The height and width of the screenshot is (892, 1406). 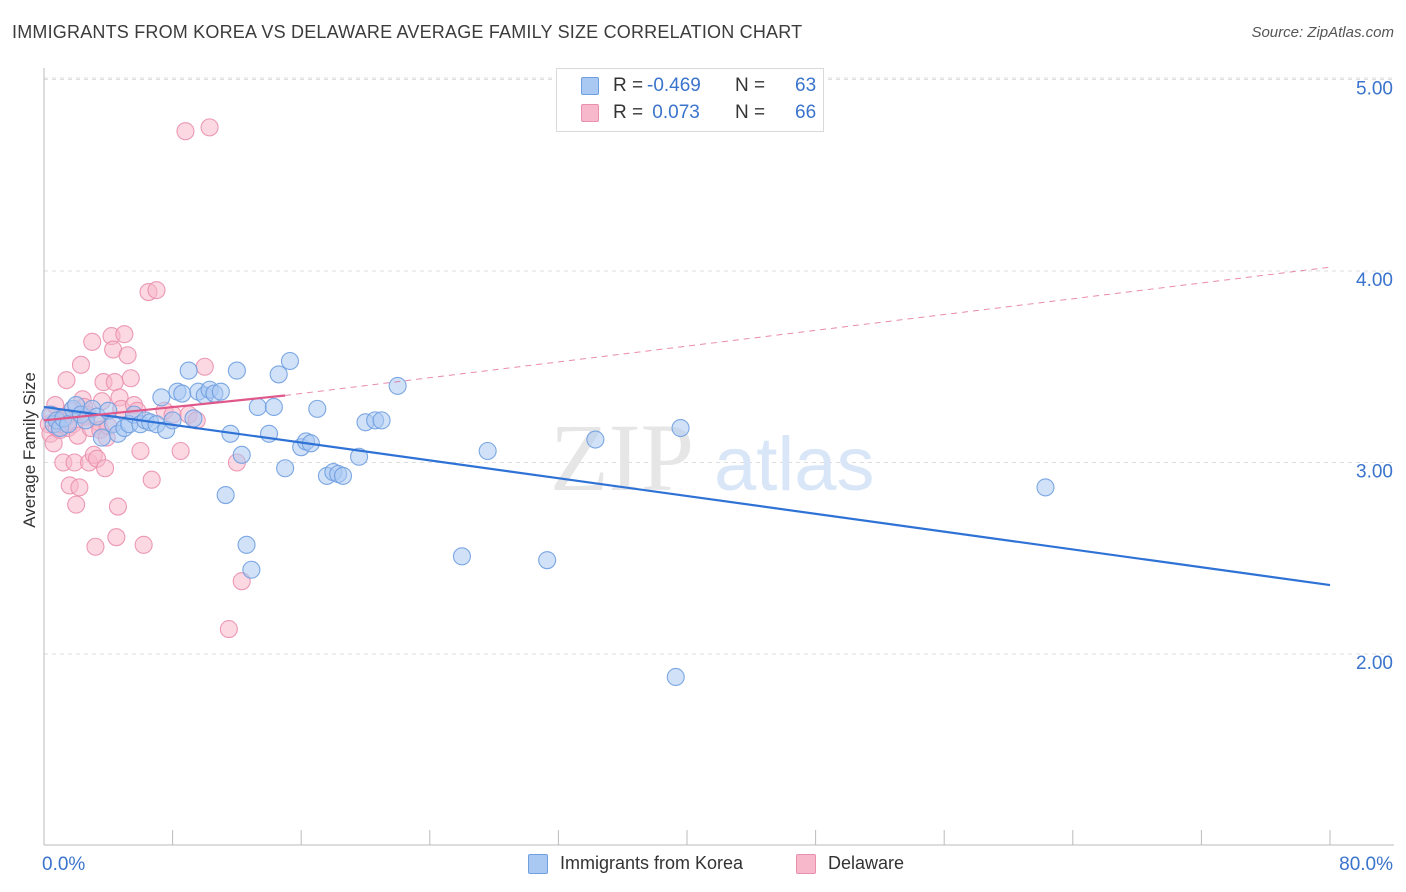 What do you see at coordinates (673, 112) in the screenshot?
I see `legend-r-value-delaware: 0.073` at bounding box center [673, 112].